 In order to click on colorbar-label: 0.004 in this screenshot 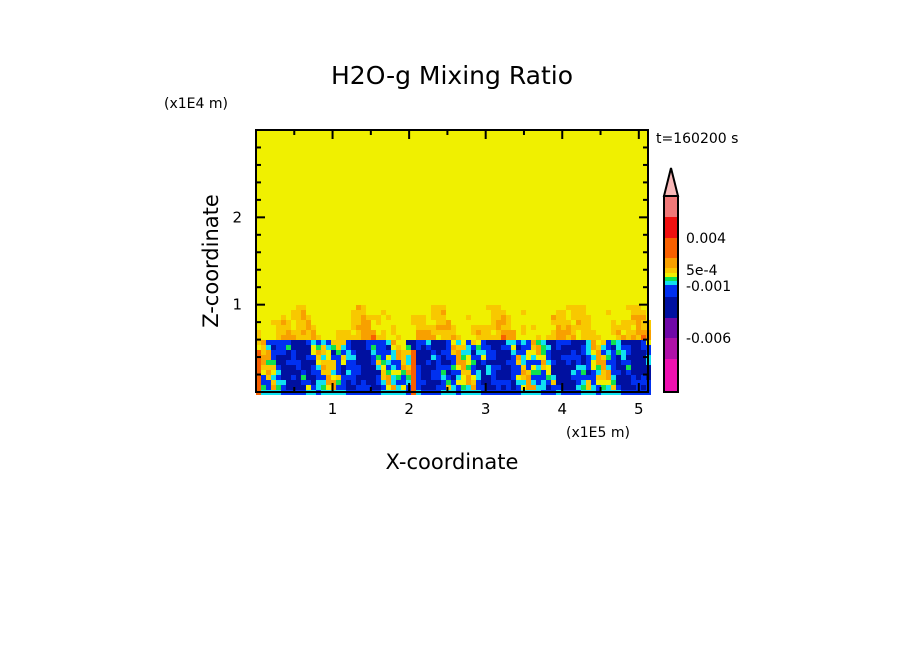, I will do `click(706, 239)`.